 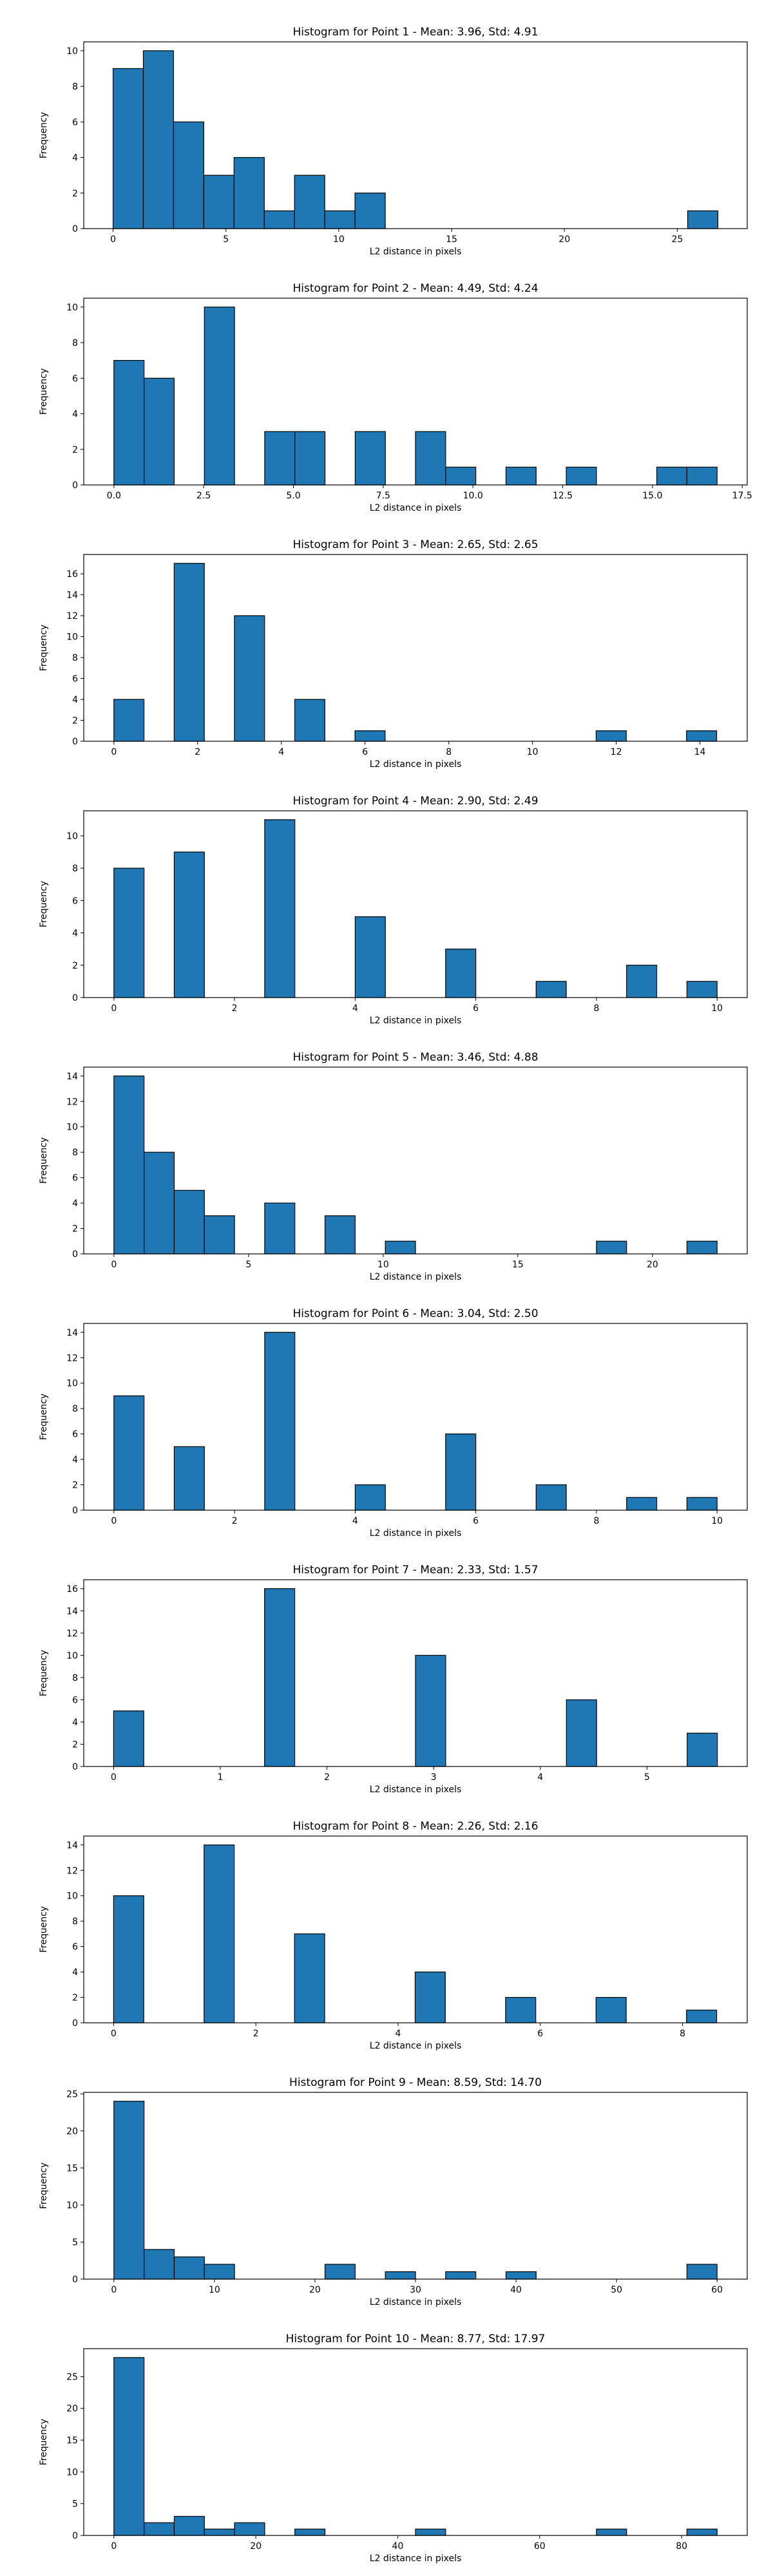 What do you see at coordinates (72, 574) in the screenshot?
I see `y-tick-label: 16` at bounding box center [72, 574].